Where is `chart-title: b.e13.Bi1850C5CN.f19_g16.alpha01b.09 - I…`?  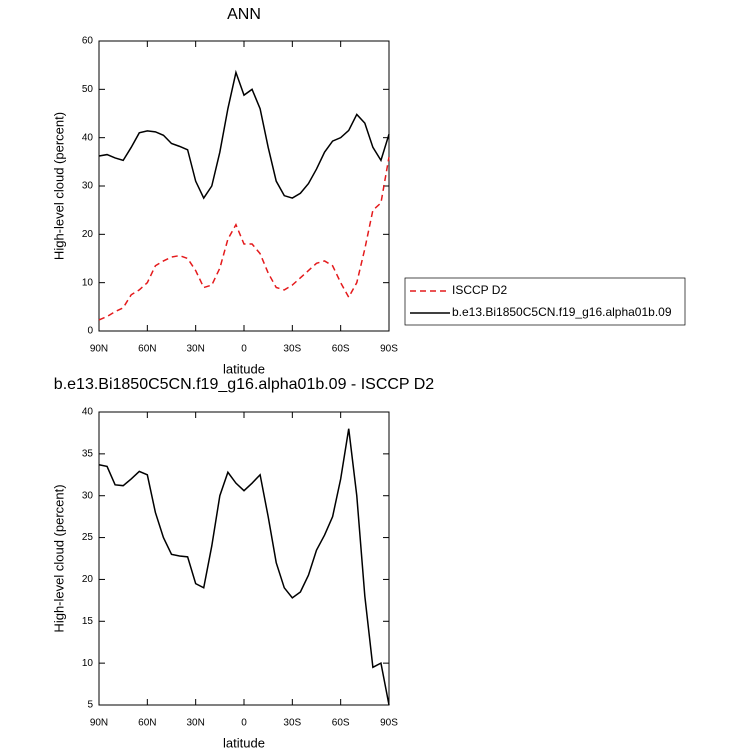
chart-title: b.e13.Bi1850C5CN.f19_g16.alpha01b.09 - I… is located at coordinates (244, 384).